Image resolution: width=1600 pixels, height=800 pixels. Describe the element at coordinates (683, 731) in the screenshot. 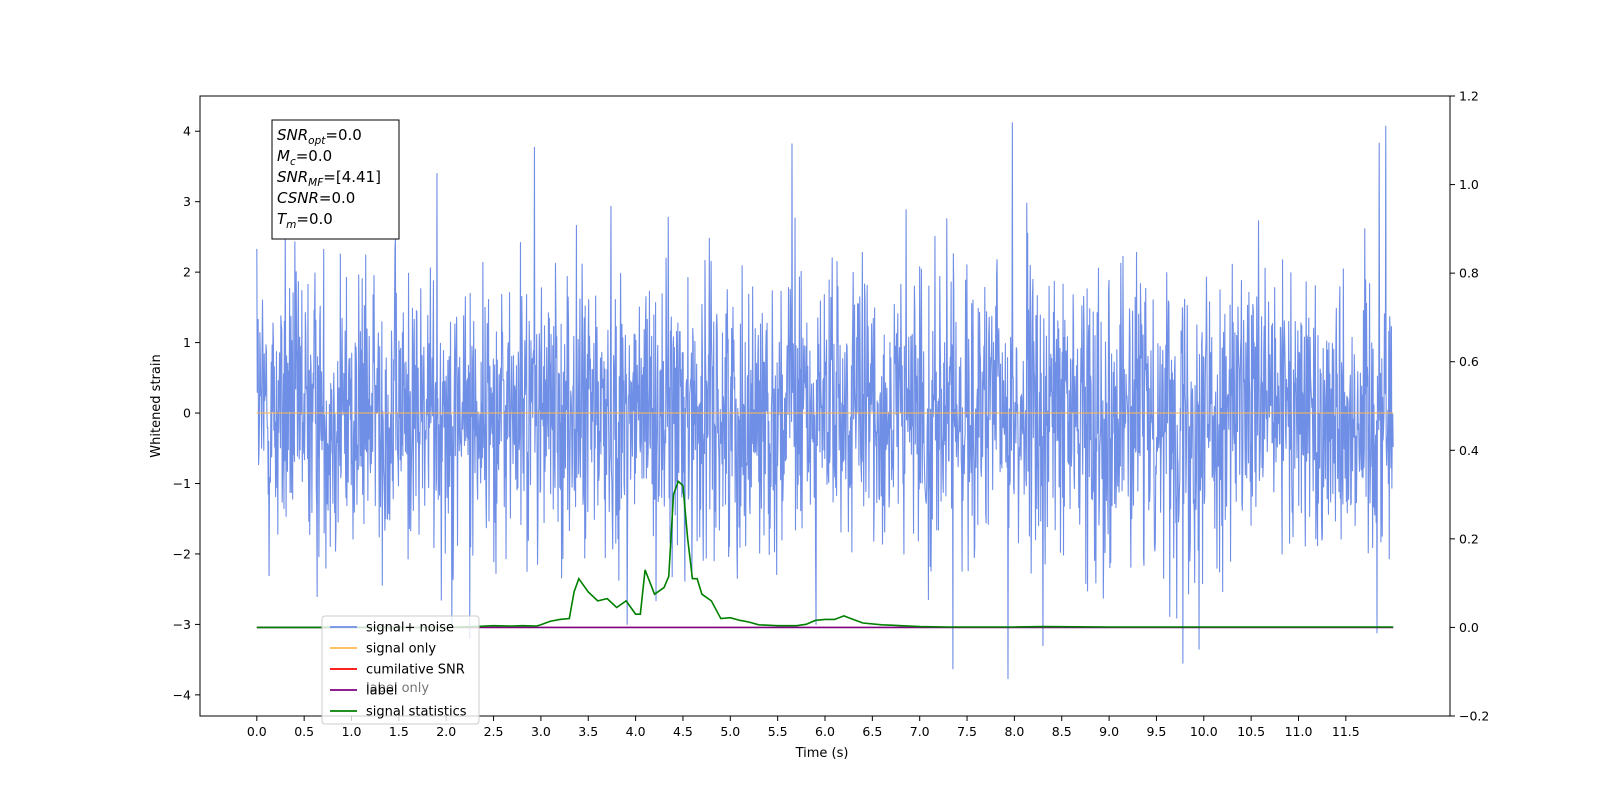

I see `x-tick-label: 4.5` at that location.